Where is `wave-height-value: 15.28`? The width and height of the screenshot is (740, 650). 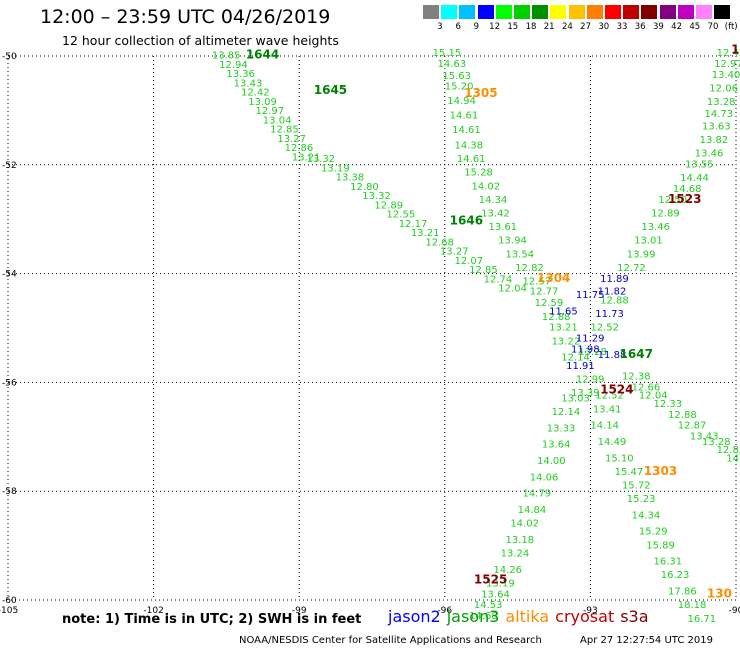 wave-height-value: 15.28 is located at coordinates (478, 173).